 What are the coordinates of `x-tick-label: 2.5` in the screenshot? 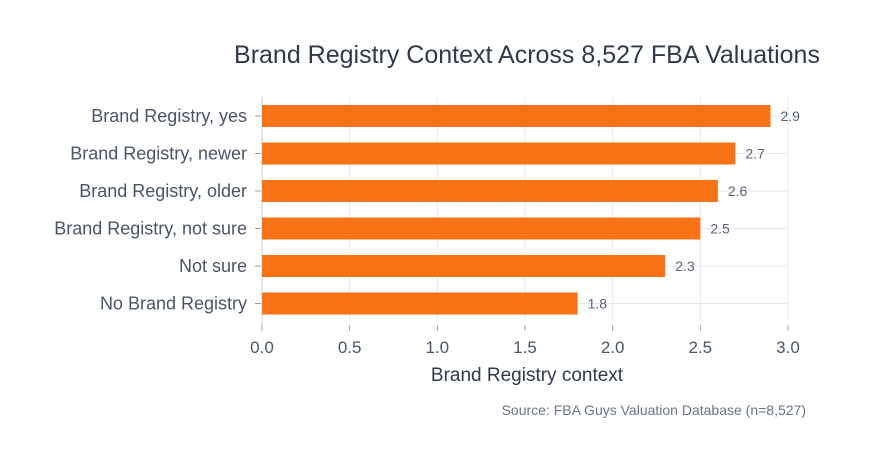 It's located at (701, 347).